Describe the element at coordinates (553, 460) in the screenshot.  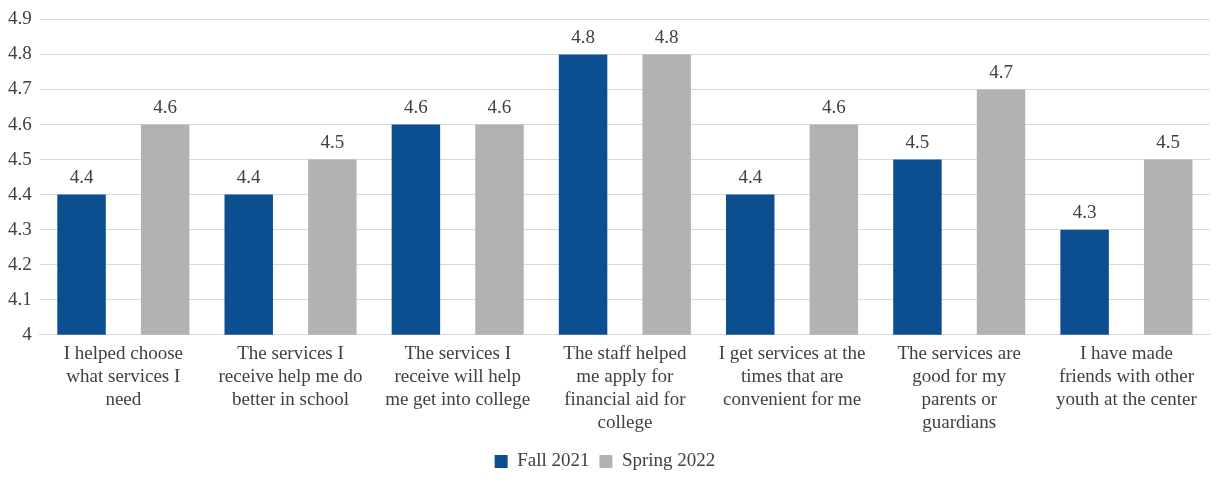
I see `legend-label: Fall 2021` at that location.